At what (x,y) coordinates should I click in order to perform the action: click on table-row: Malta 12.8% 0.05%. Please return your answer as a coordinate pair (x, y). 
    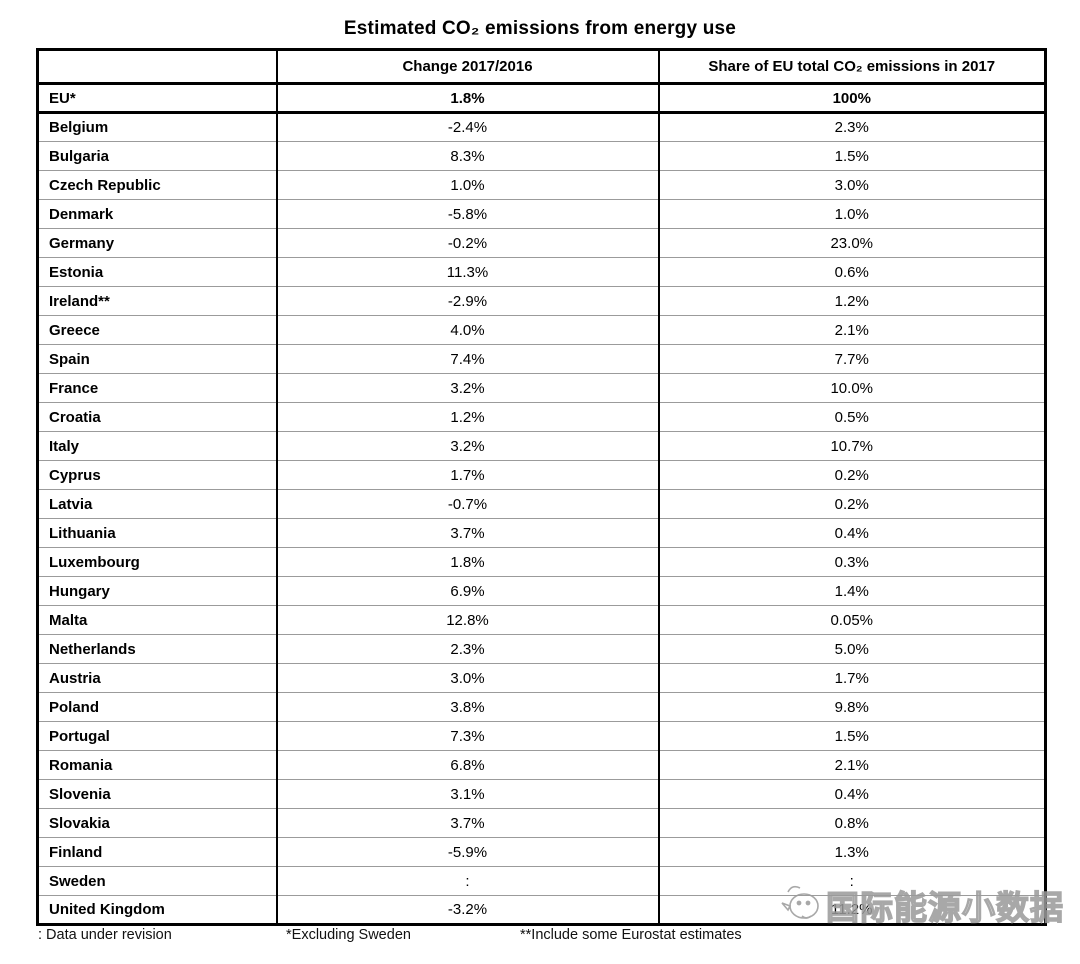
    Looking at the image, I should click on (541, 620).